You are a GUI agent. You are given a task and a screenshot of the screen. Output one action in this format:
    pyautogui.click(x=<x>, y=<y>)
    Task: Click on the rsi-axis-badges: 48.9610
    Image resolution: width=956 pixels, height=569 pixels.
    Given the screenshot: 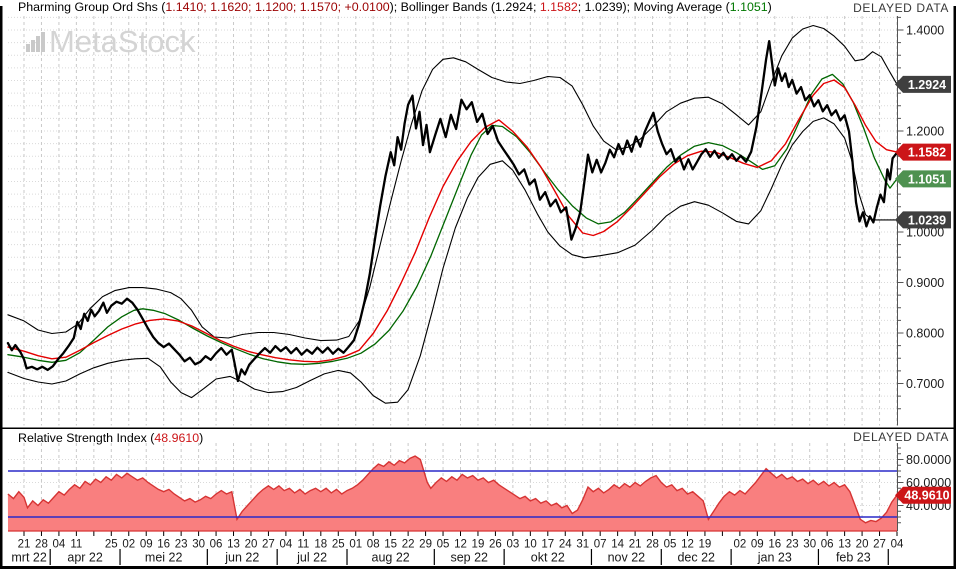 What is the action you would take?
    pyautogui.click(x=923, y=495)
    